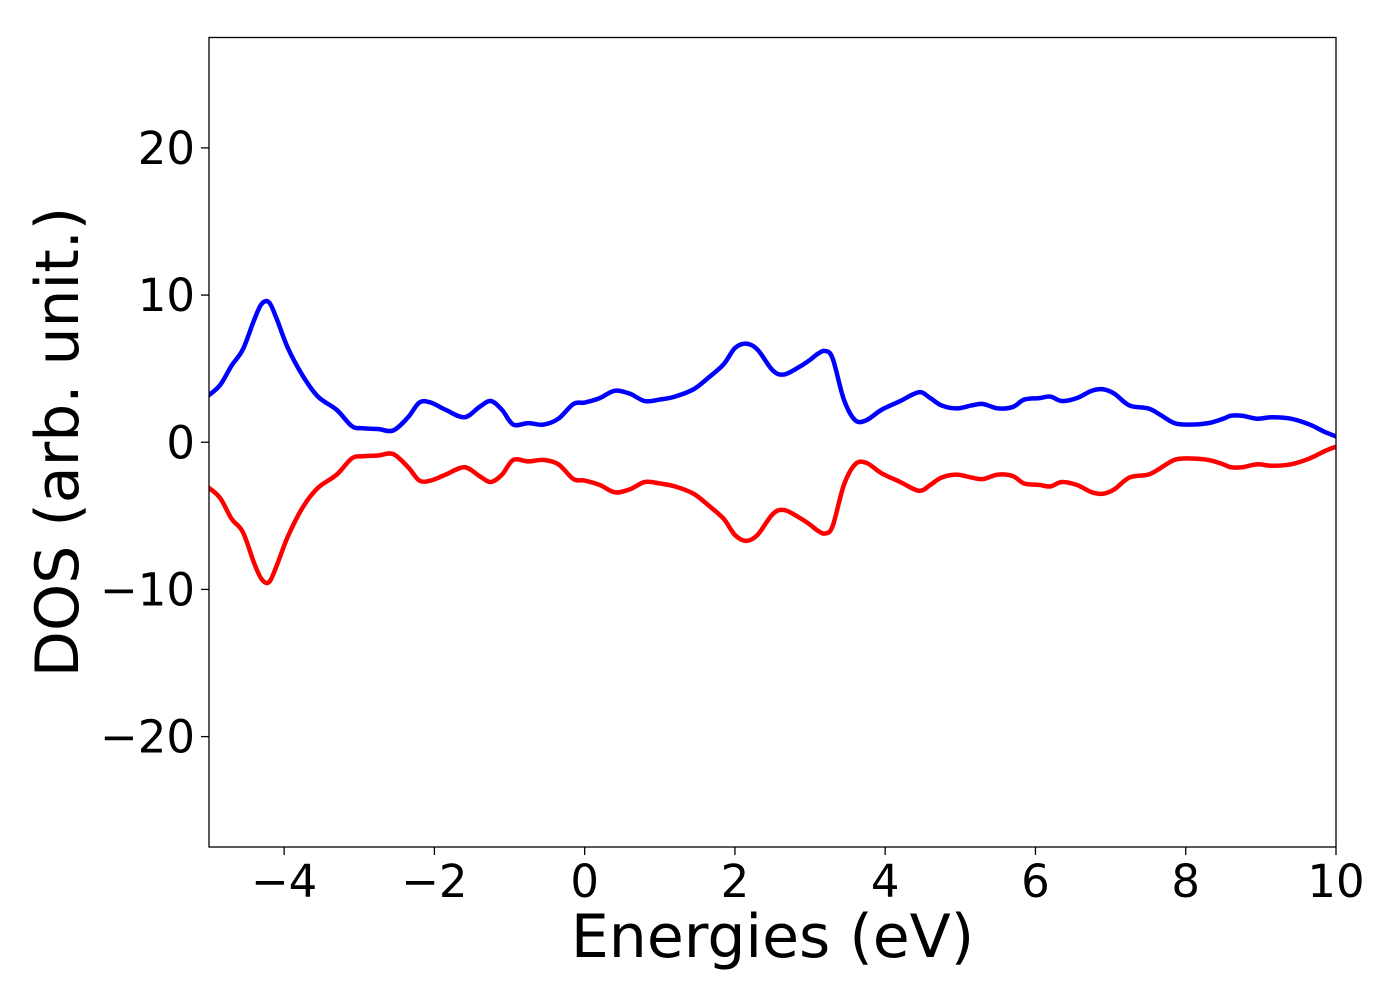 Image resolution: width=1400 pixels, height=1004 pixels. I want to click on x-tick-label: 10, so click(1335, 881).